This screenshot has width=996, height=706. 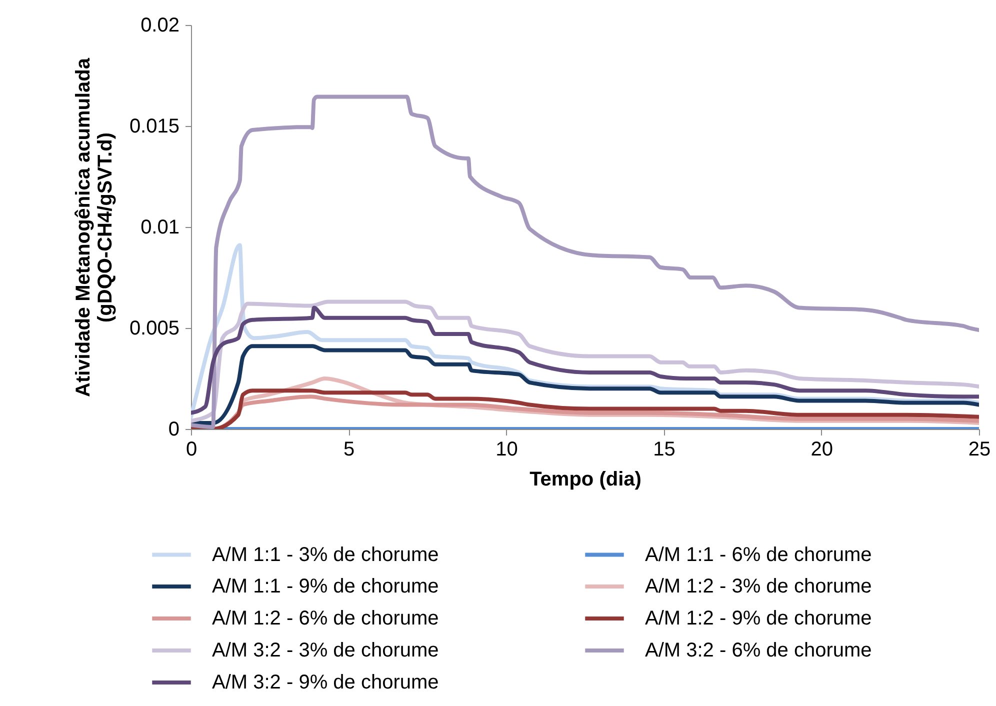 What do you see at coordinates (585, 384) in the screenshot?
I see `line-series` at bounding box center [585, 384].